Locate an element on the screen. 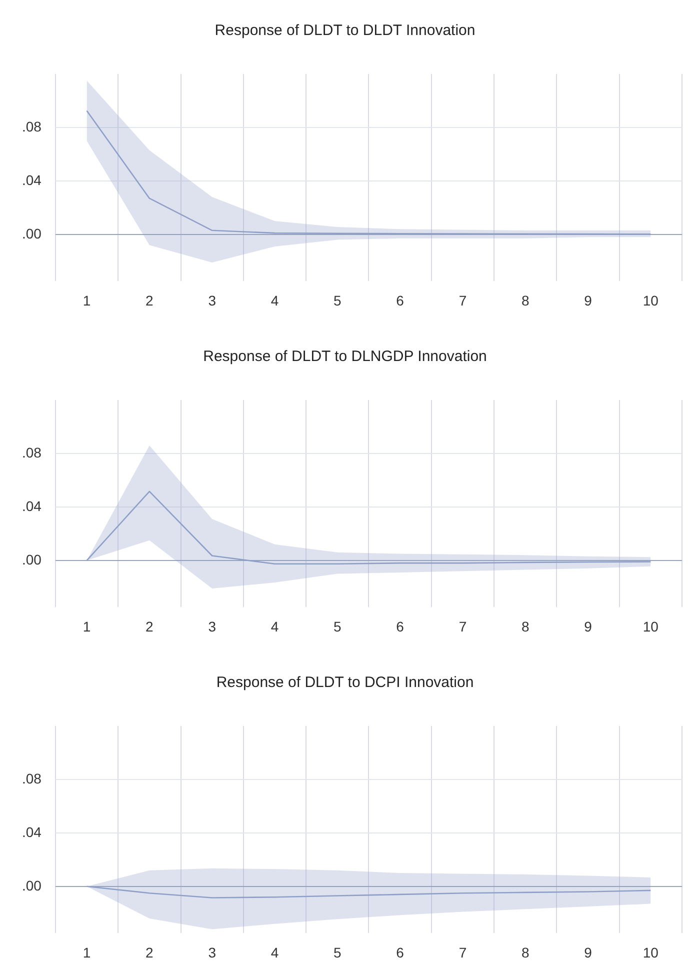 The image size is (696, 979). chart-title: Response of DLDT to DLDT Innovation is located at coordinates (345, 31).